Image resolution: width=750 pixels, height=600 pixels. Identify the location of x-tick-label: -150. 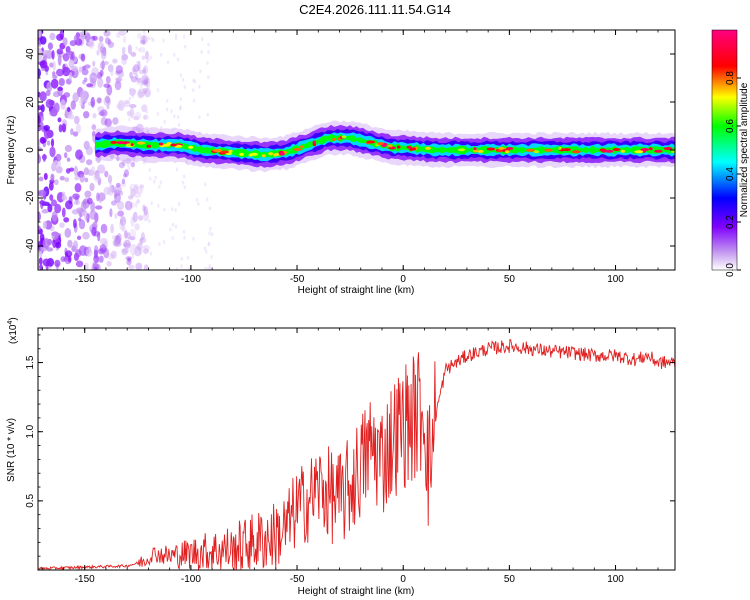
(85, 579).